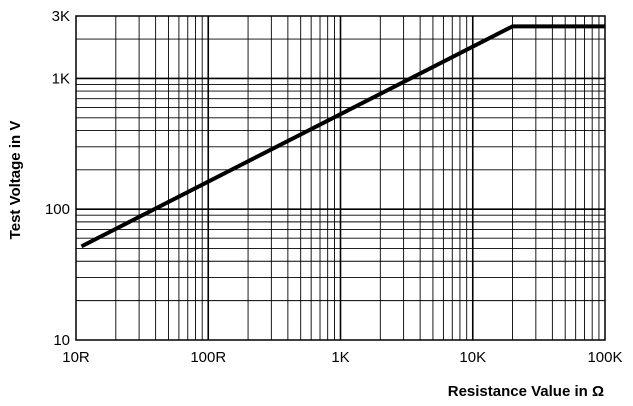 This screenshot has width=633, height=406. Describe the element at coordinates (57, 178) in the screenshot. I see `y-tick-labels: 10 100 1K 3K` at that location.